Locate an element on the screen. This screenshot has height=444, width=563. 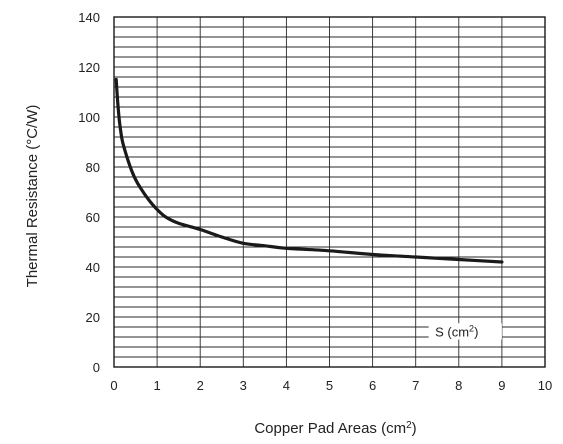
annotation-box is located at coordinates (465, 331).